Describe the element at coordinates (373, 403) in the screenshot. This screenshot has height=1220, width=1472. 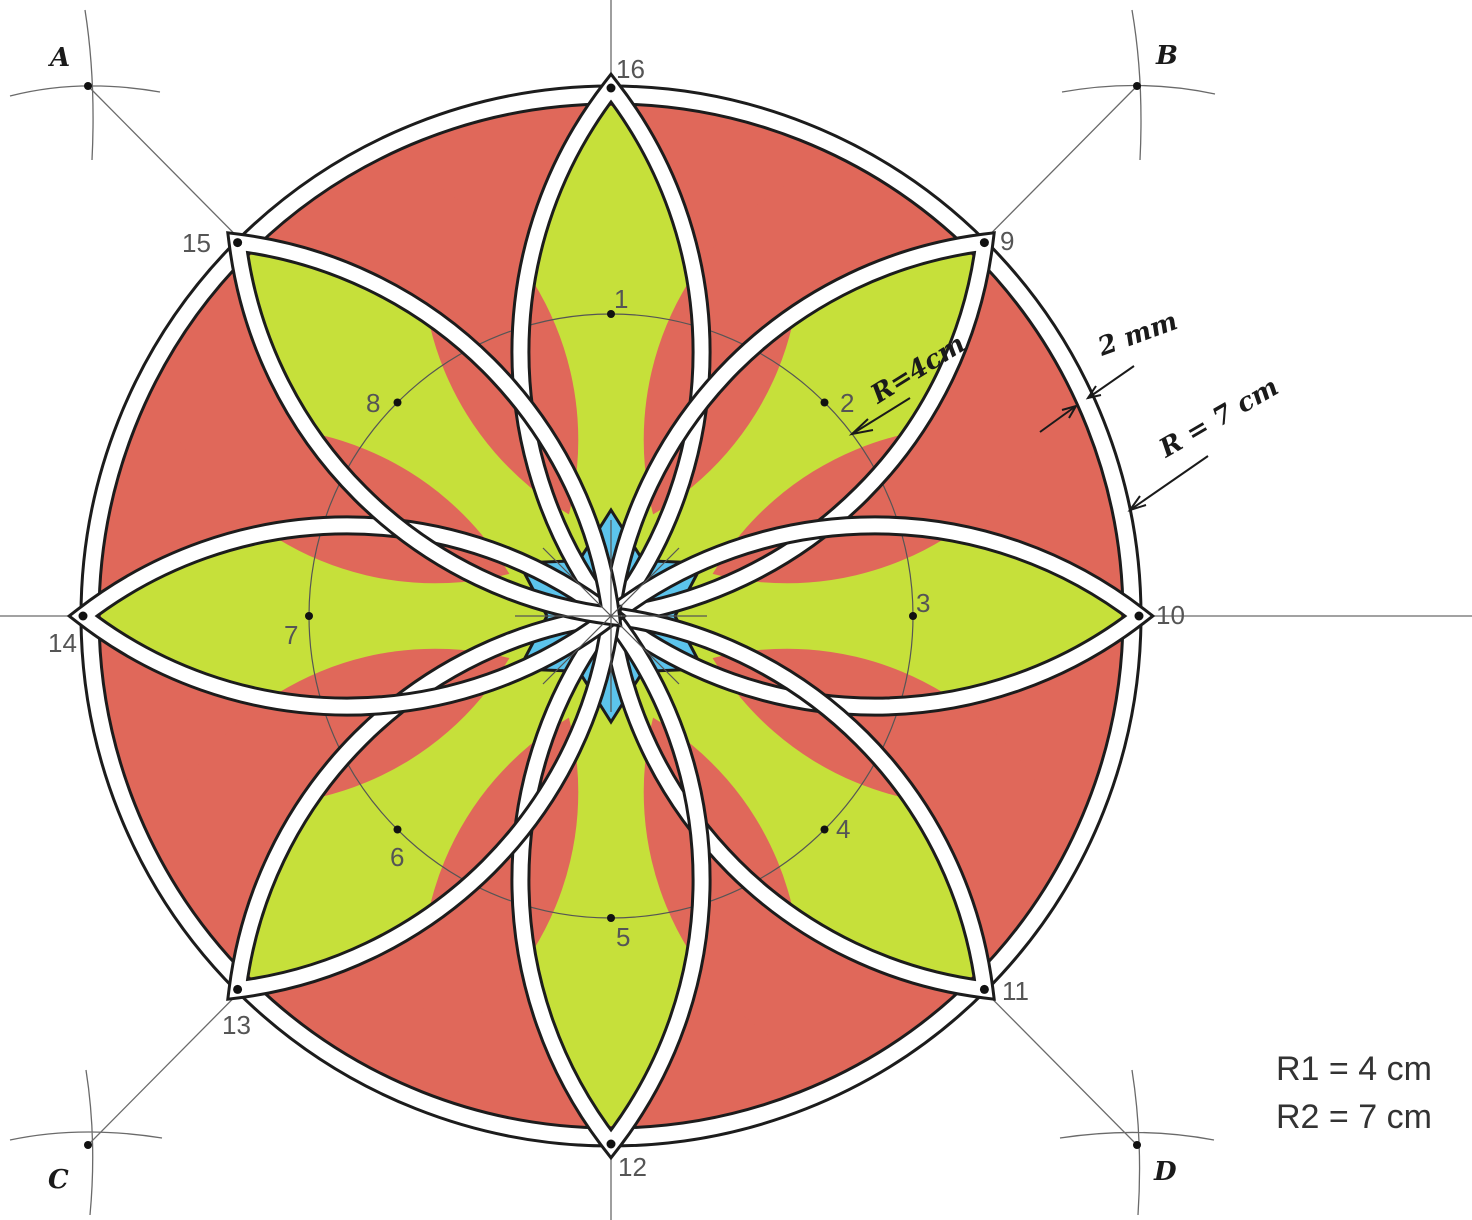
I see `point-label-8: 8` at that location.